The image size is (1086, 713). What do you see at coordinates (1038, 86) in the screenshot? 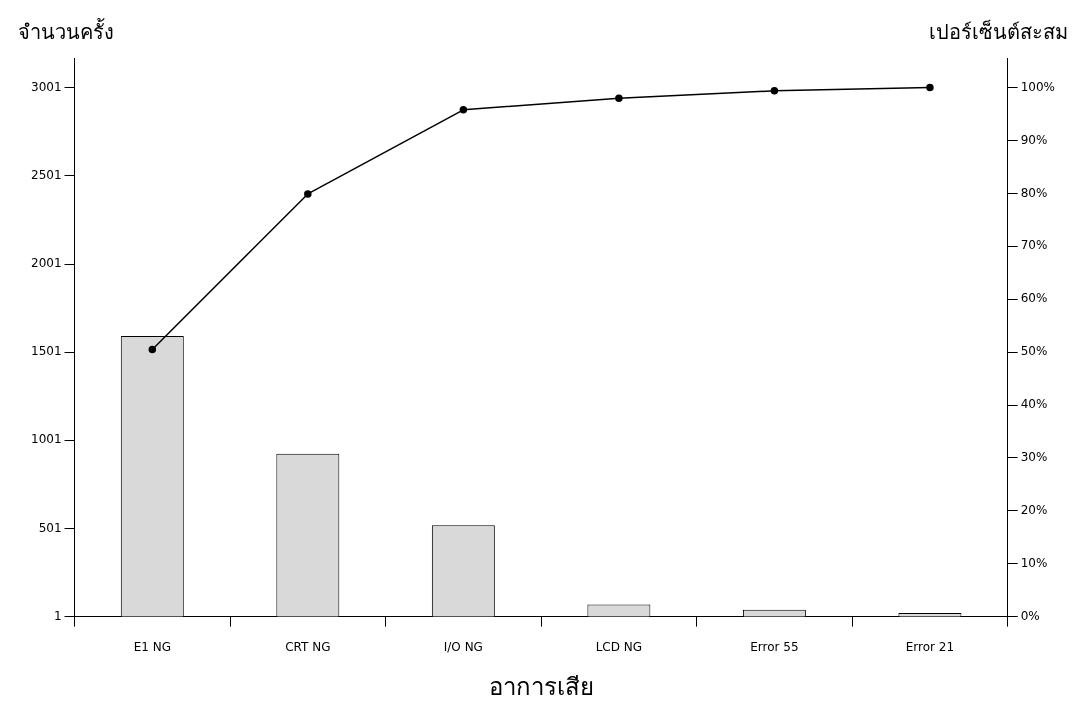
I see `y2-tick-label: 100%` at bounding box center [1038, 86].